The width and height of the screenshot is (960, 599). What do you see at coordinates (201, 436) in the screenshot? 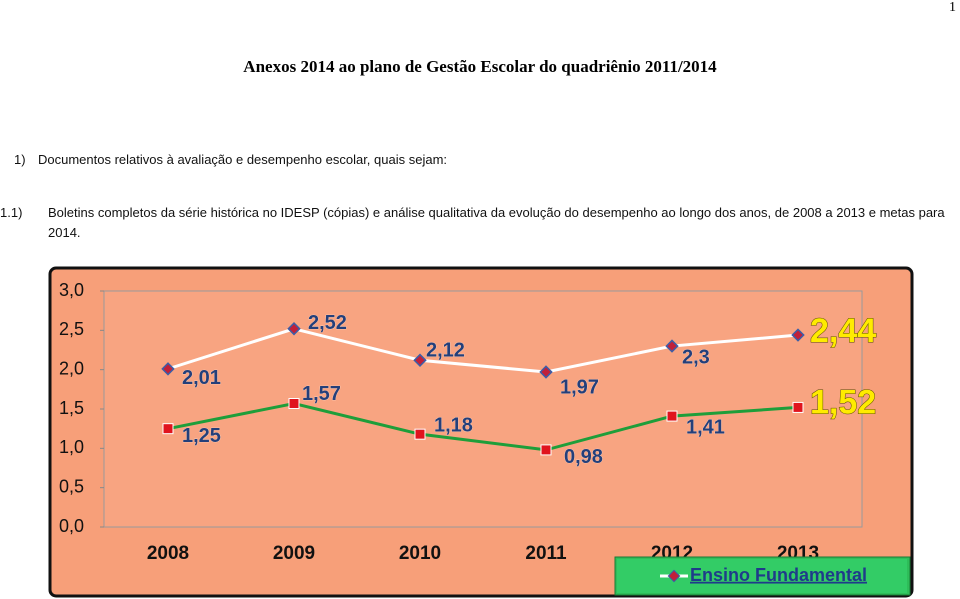
I see `data-label: 1,25` at bounding box center [201, 436].